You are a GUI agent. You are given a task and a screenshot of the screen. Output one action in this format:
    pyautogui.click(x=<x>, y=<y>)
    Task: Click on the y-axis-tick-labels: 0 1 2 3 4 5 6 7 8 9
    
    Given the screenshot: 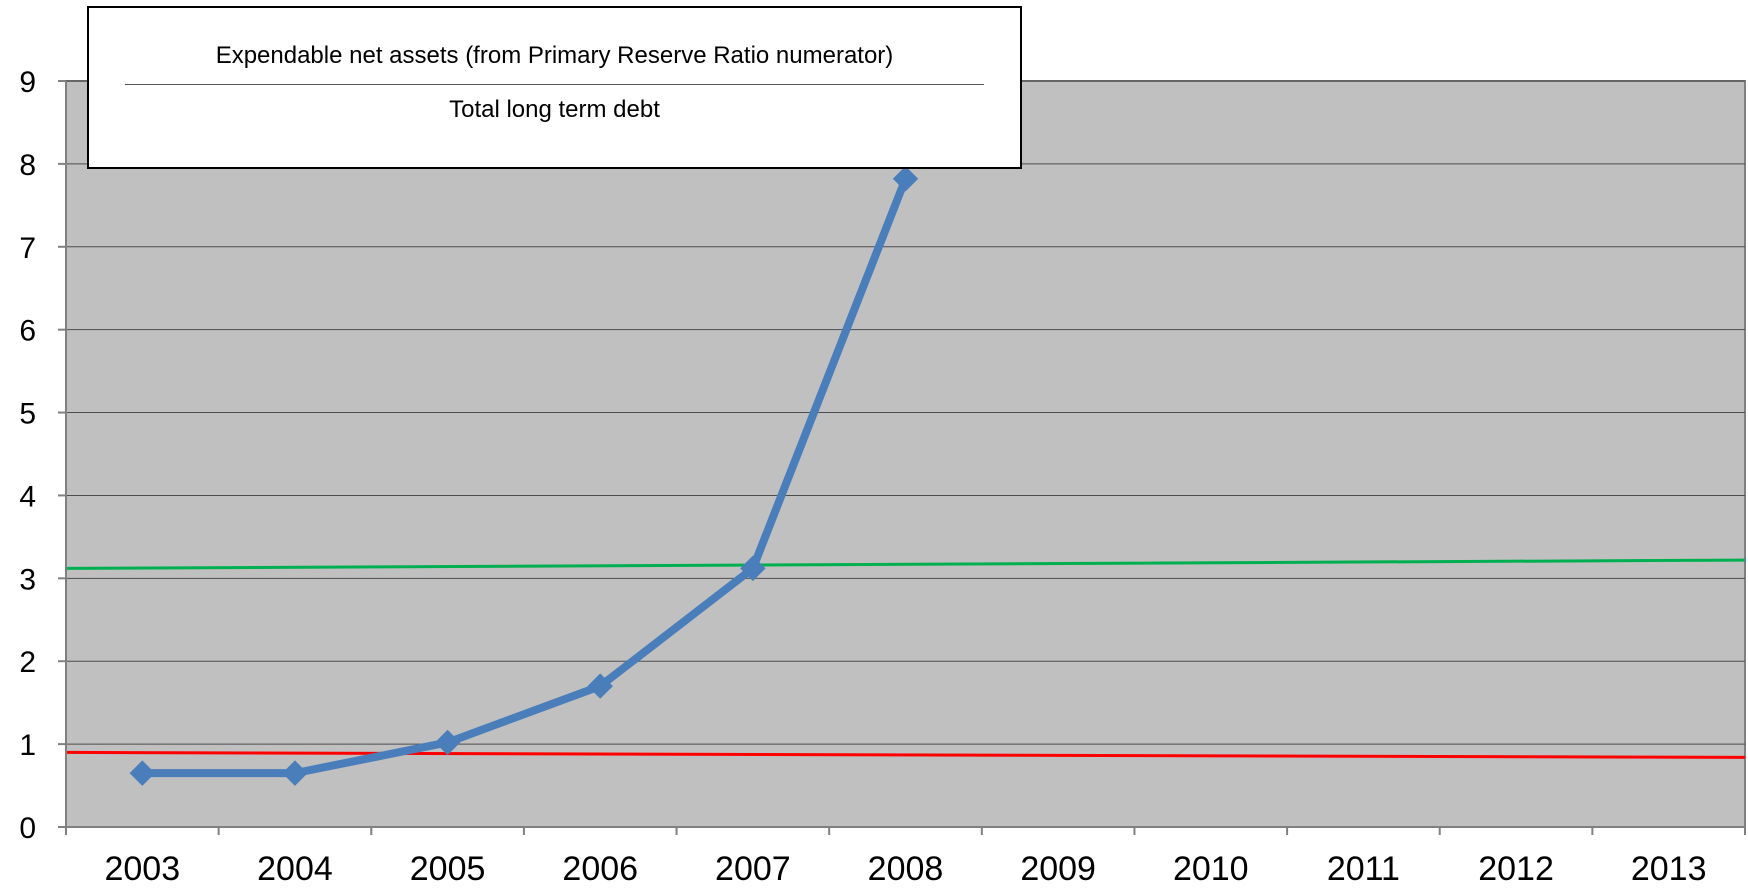 What is the action you would take?
    pyautogui.click(x=27, y=455)
    